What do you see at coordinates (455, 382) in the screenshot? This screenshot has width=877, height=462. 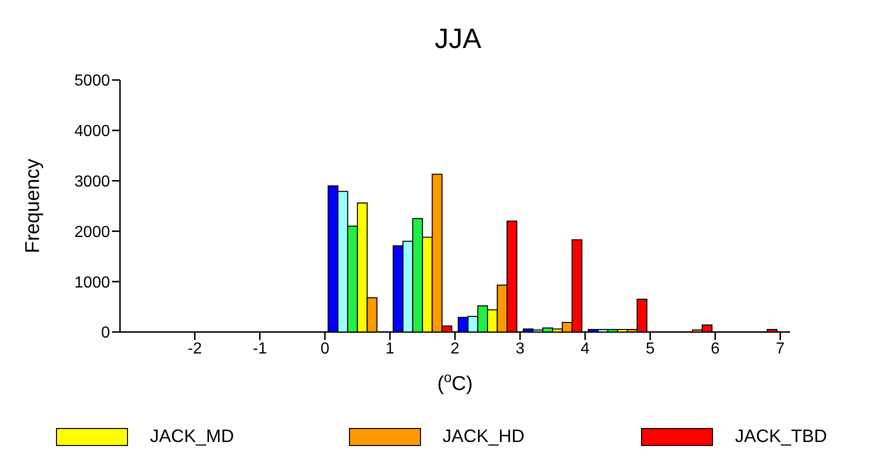 I see `x-axis-title: ($^{o}$C)` at bounding box center [455, 382].